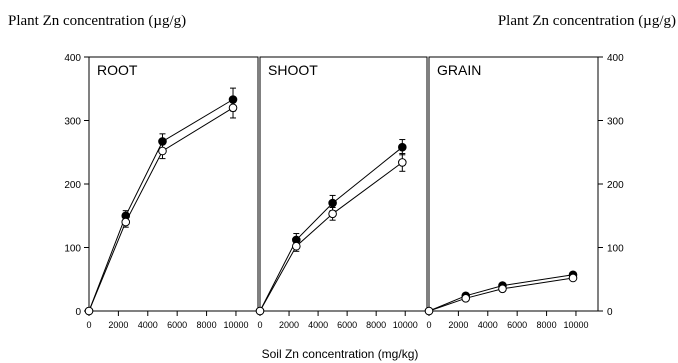 The image size is (678, 363). I want to click on panel-title: ROOT, so click(117, 70).